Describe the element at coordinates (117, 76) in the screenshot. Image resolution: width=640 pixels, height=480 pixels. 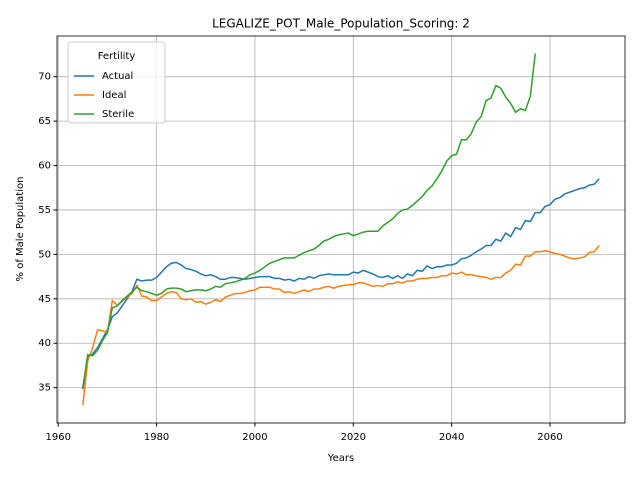
I see `legend-label: Actual` at that location.